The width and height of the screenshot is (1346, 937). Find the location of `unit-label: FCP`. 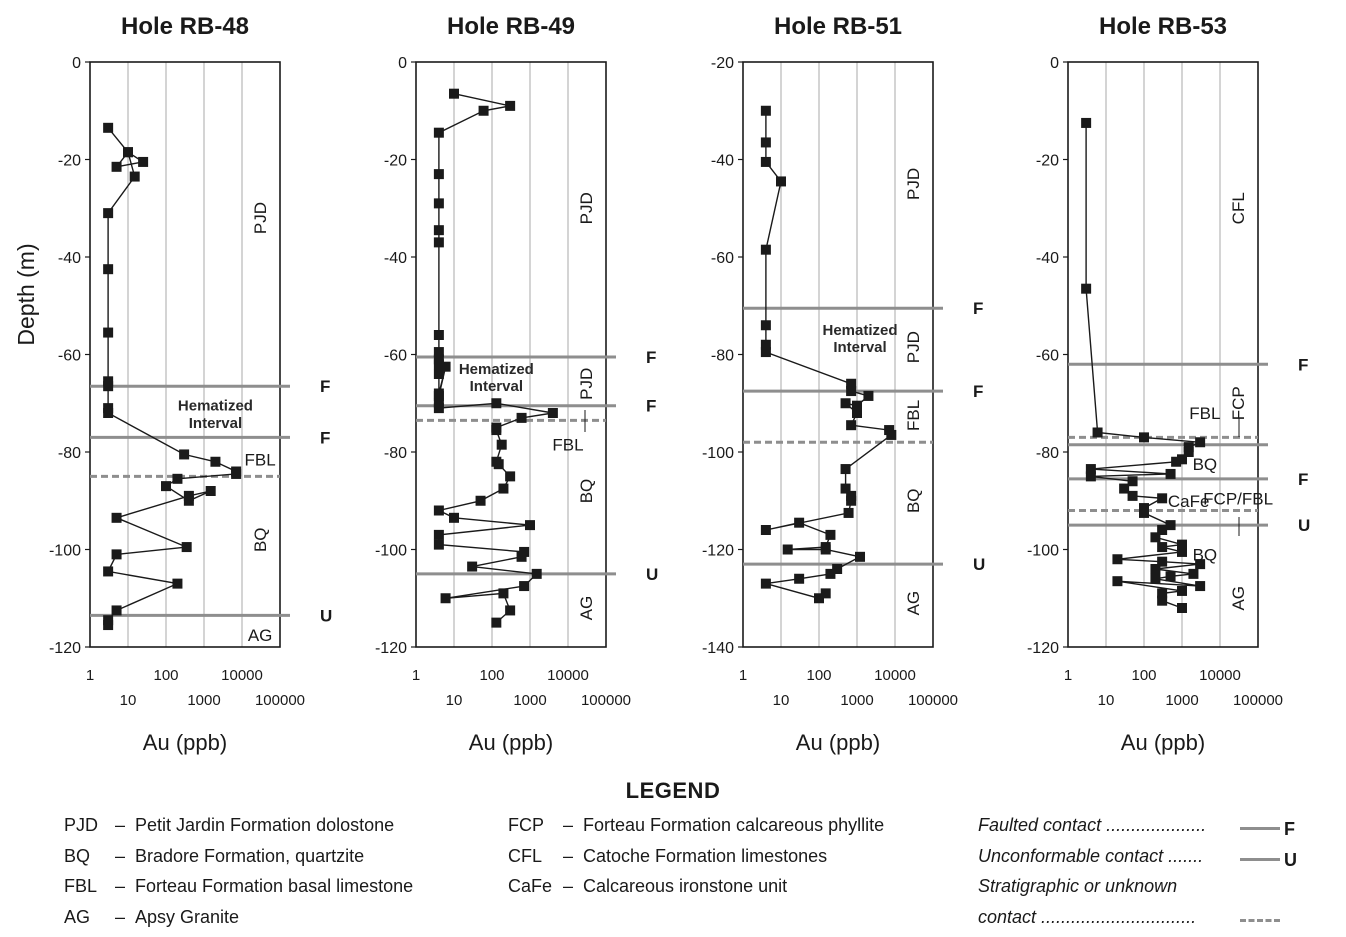

unit-label: FCP is located at coordinates (1238, 403).